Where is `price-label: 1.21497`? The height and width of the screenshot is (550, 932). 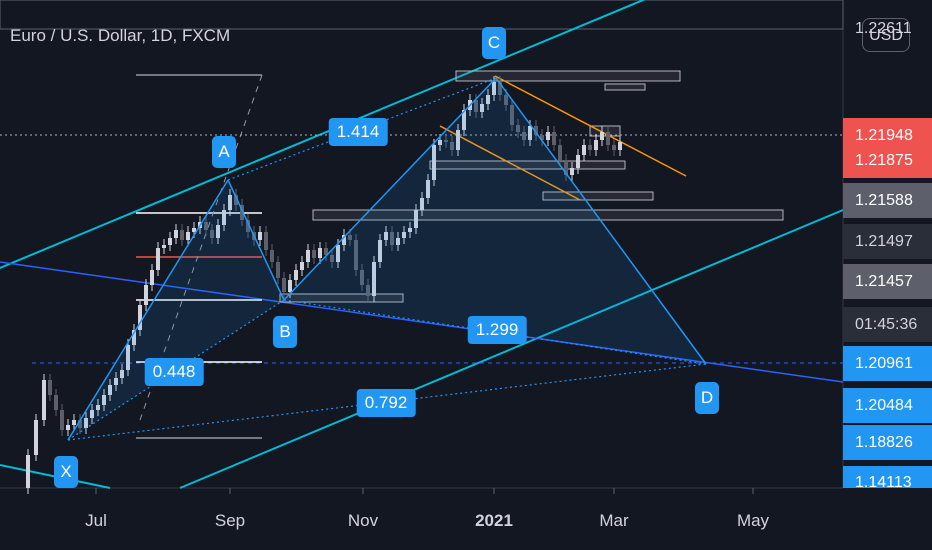 price-label: 1.21497 is located at coordinates (887, 241).